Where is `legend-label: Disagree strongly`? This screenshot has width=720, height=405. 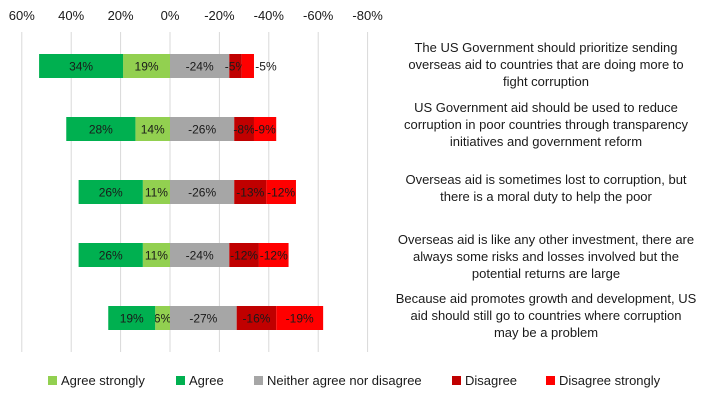 legend-label: Disagree strongly is located at coordinates (610, 380).